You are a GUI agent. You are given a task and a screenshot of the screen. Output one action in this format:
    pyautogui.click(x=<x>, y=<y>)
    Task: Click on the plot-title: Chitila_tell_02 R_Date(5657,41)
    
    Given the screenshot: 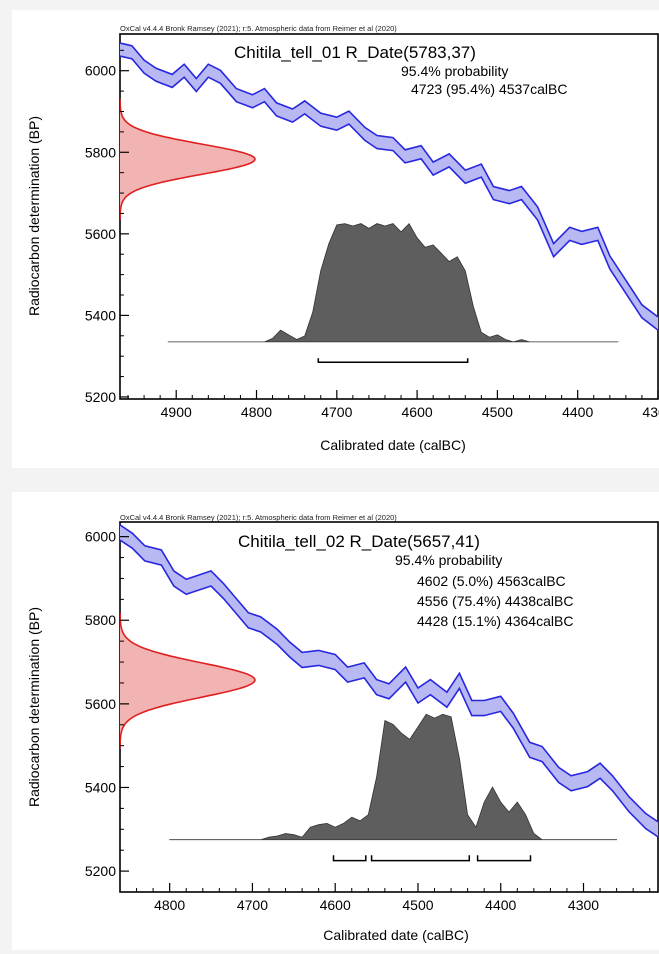 What is the action you would take?
    pyautogui.click(x=359, y=541)
    